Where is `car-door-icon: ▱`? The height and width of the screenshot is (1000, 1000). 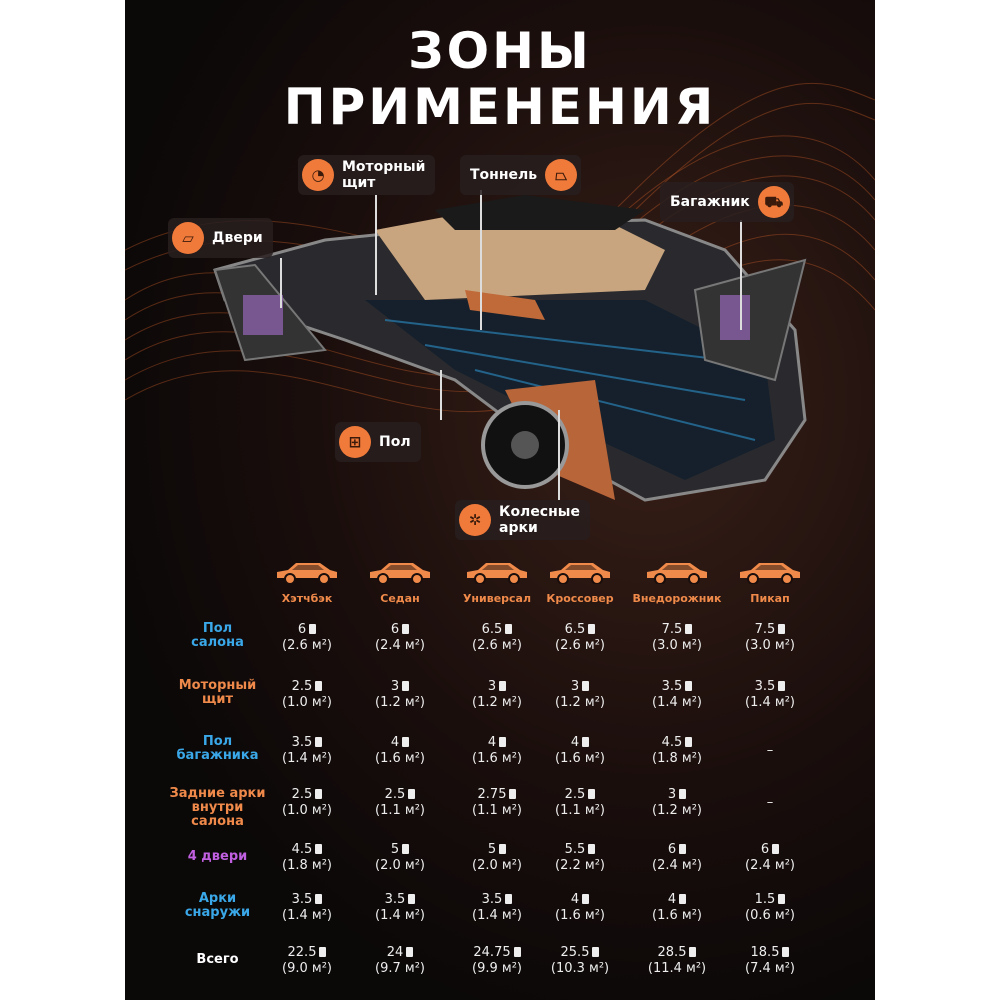 car-door-icon: ▱ is located at coordinates (188, 238).